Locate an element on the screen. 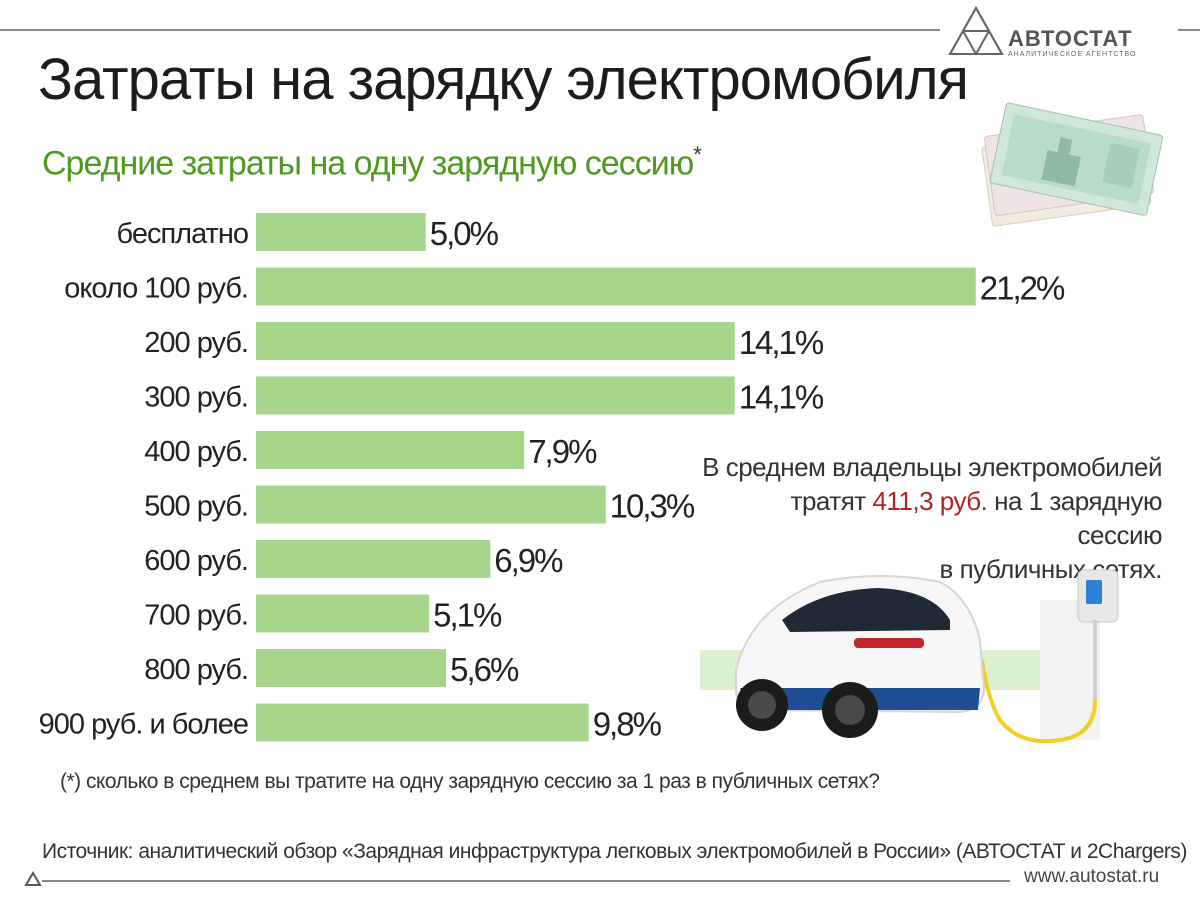  bar-value-label: 5,0% is located at coordinates (464, 233).